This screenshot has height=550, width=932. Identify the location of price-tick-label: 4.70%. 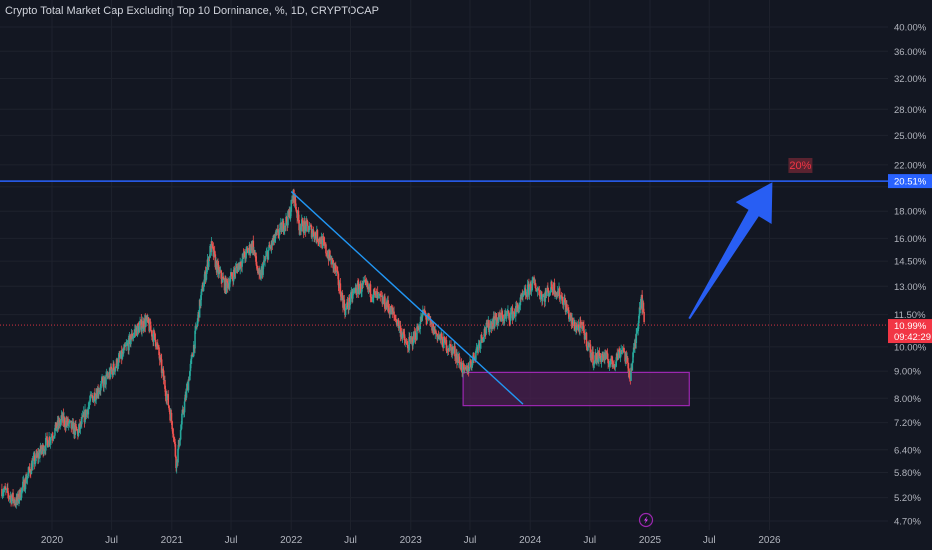
(907, 522).